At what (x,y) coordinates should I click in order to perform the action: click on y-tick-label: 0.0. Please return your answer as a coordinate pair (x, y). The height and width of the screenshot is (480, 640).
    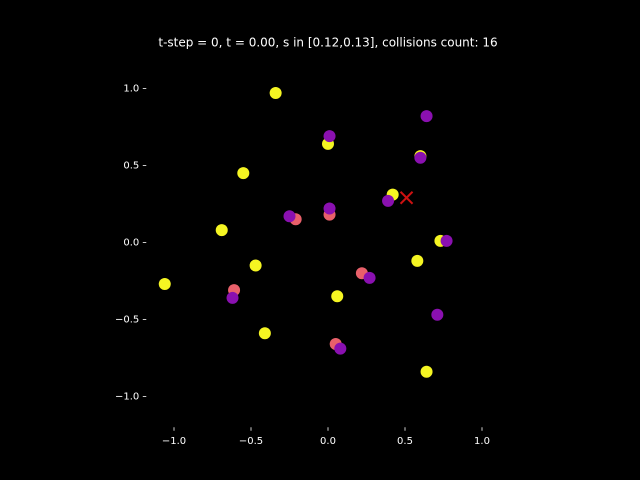
    Looking at the image, I should click on (131, 242).